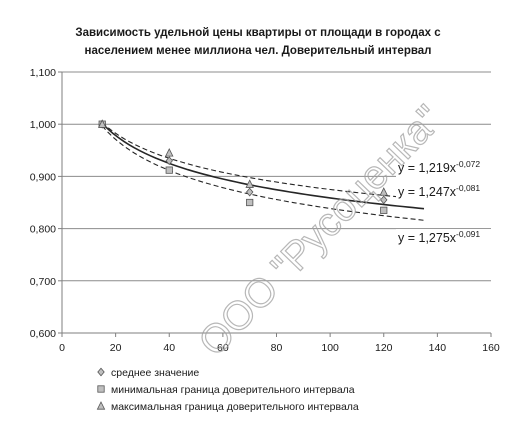 The height and width of the screenshot is (422, 518). Describe the element at coordinates (427, 192) in the screenshot. I see `trend-equation-base-2: y = 1,247x` at that location.